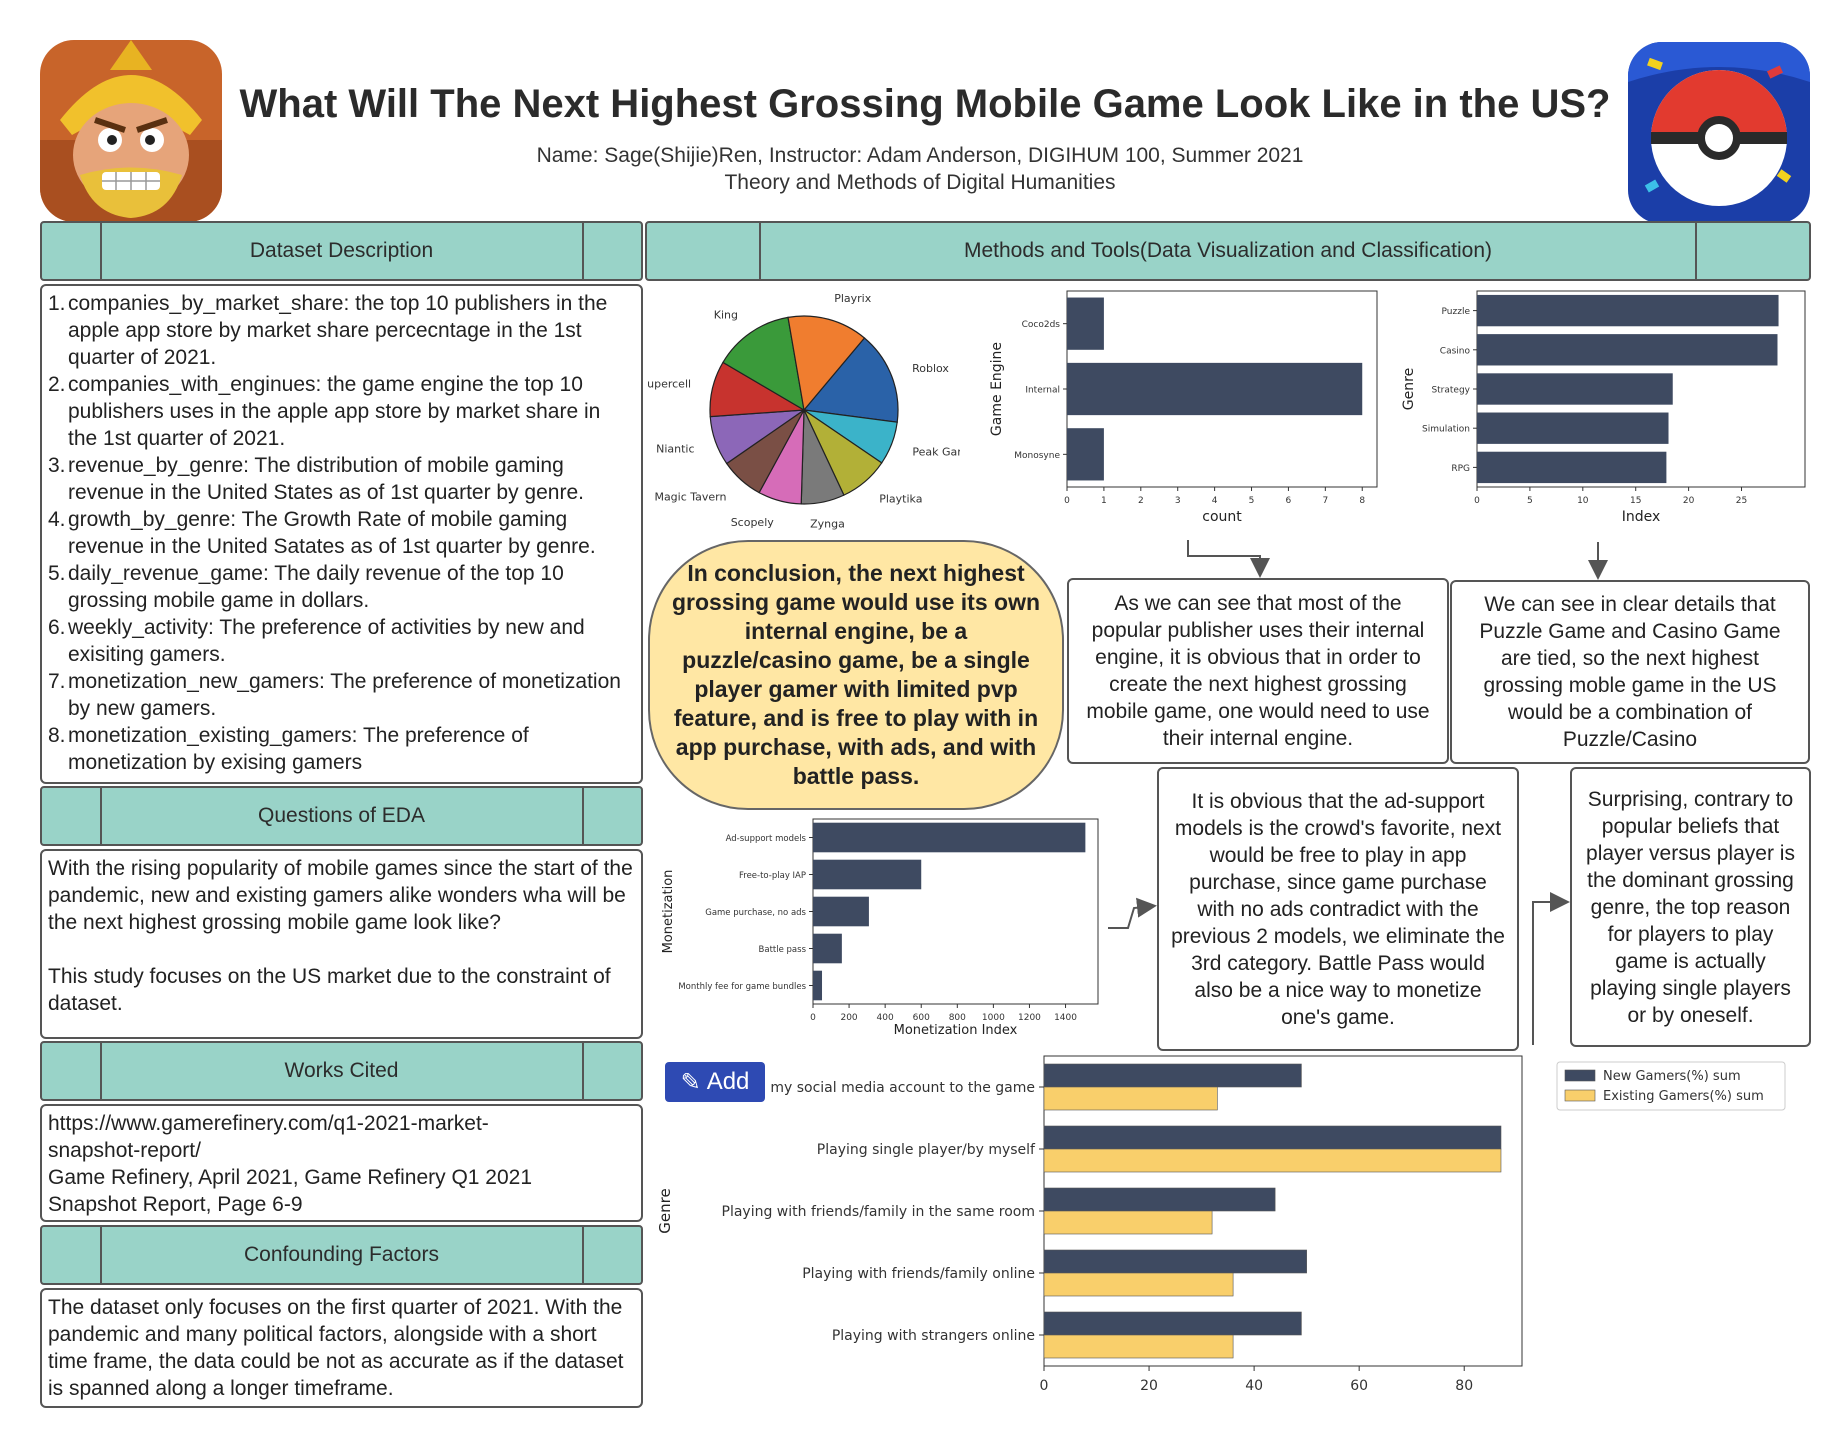  Describe the element at coordinates (1029, 1018) in the screenshot. I see `x-tick-label: 1200` at that location.